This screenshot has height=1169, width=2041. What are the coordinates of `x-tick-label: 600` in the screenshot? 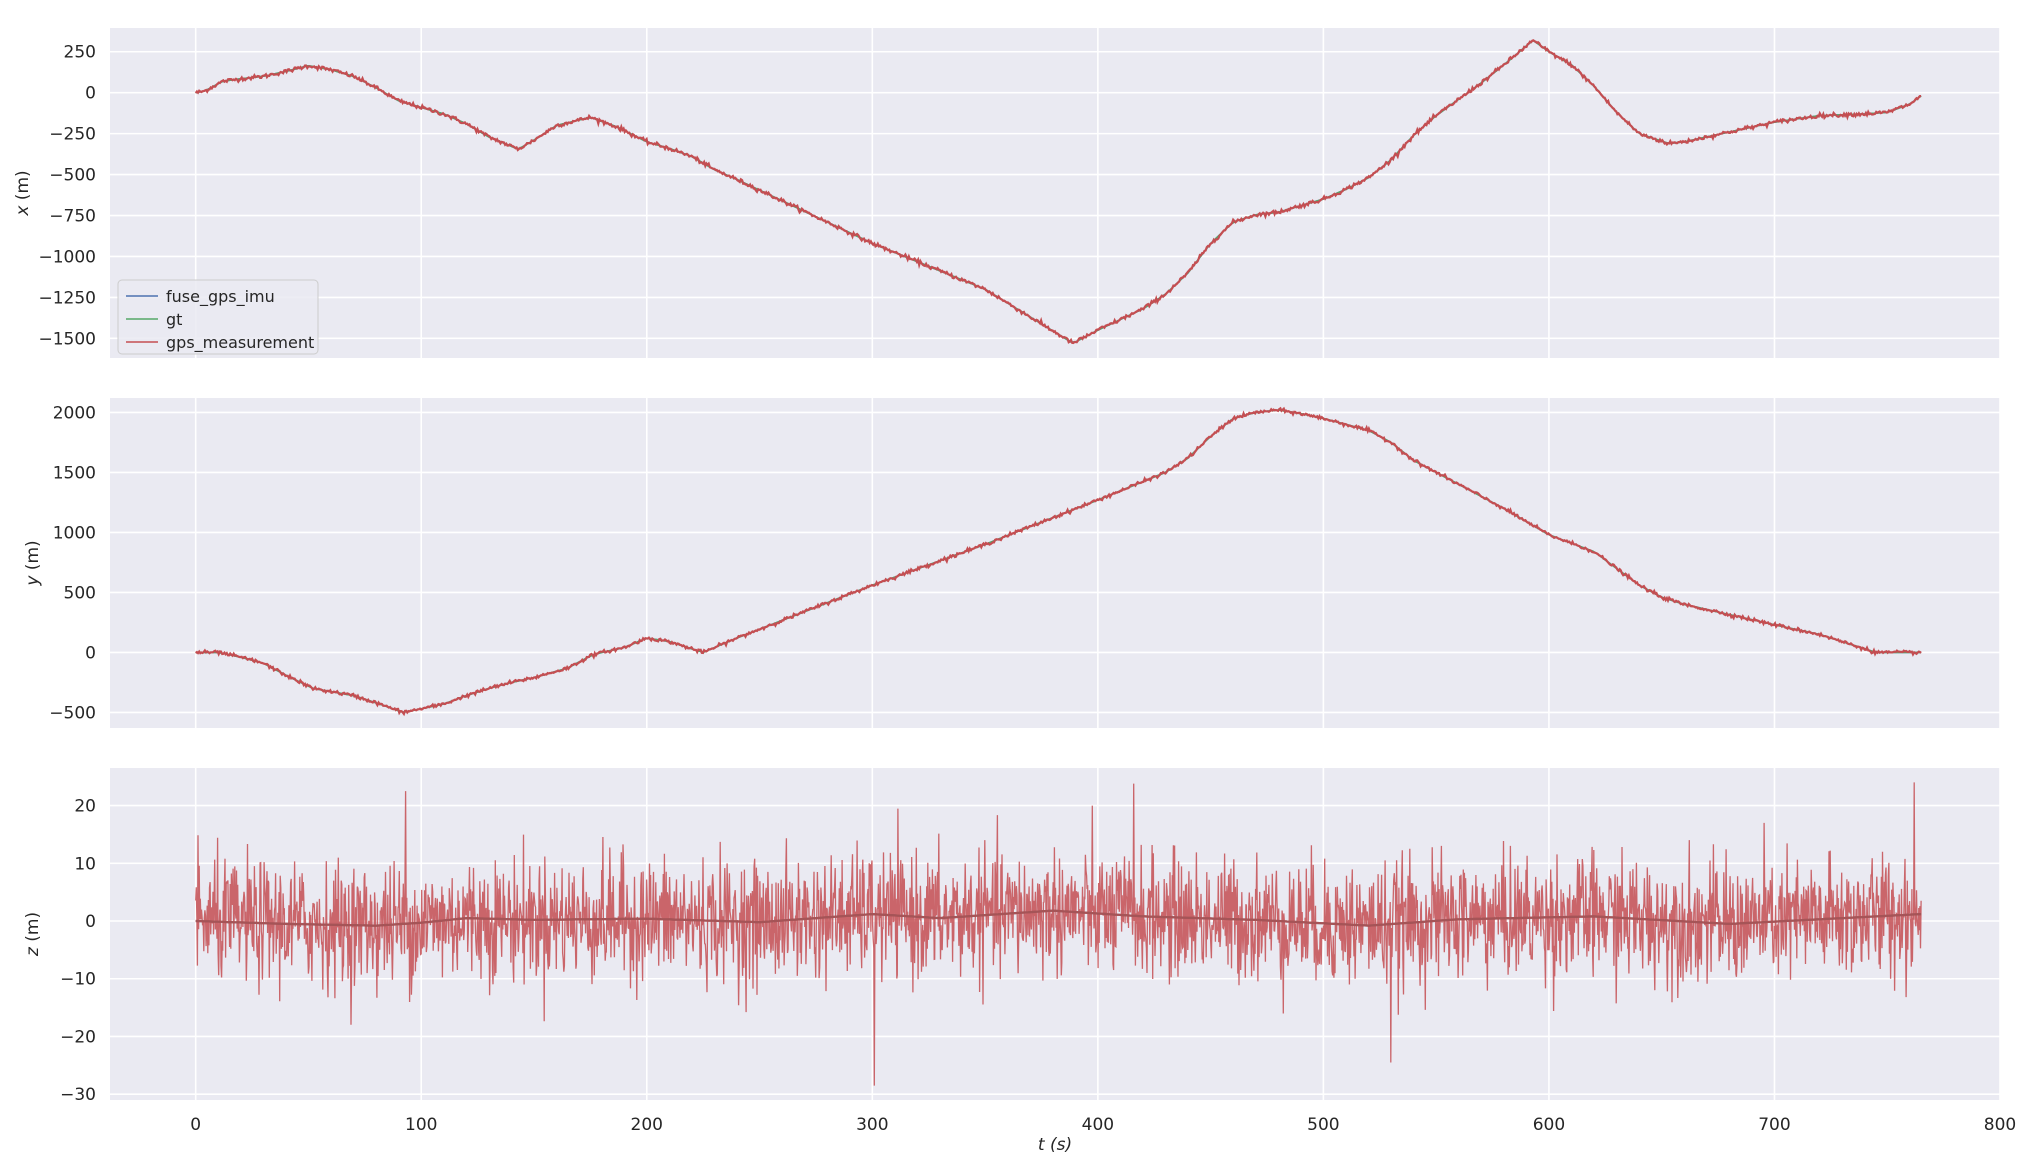 It's located at (1549, 1125).